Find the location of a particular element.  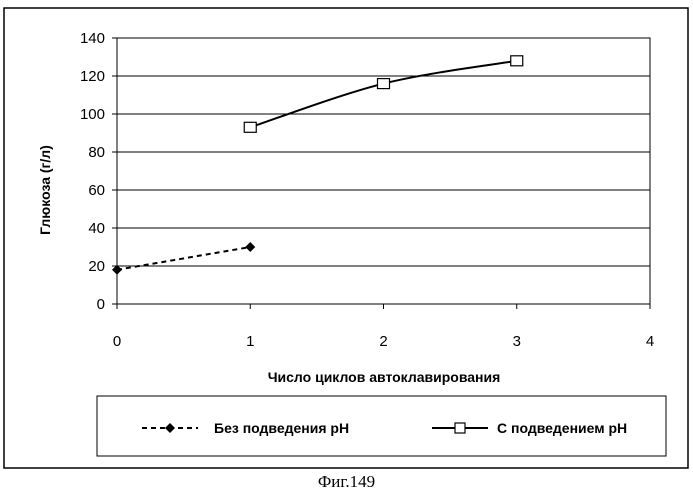

x-tick-label: 0 is located at coordinates (117, 341).